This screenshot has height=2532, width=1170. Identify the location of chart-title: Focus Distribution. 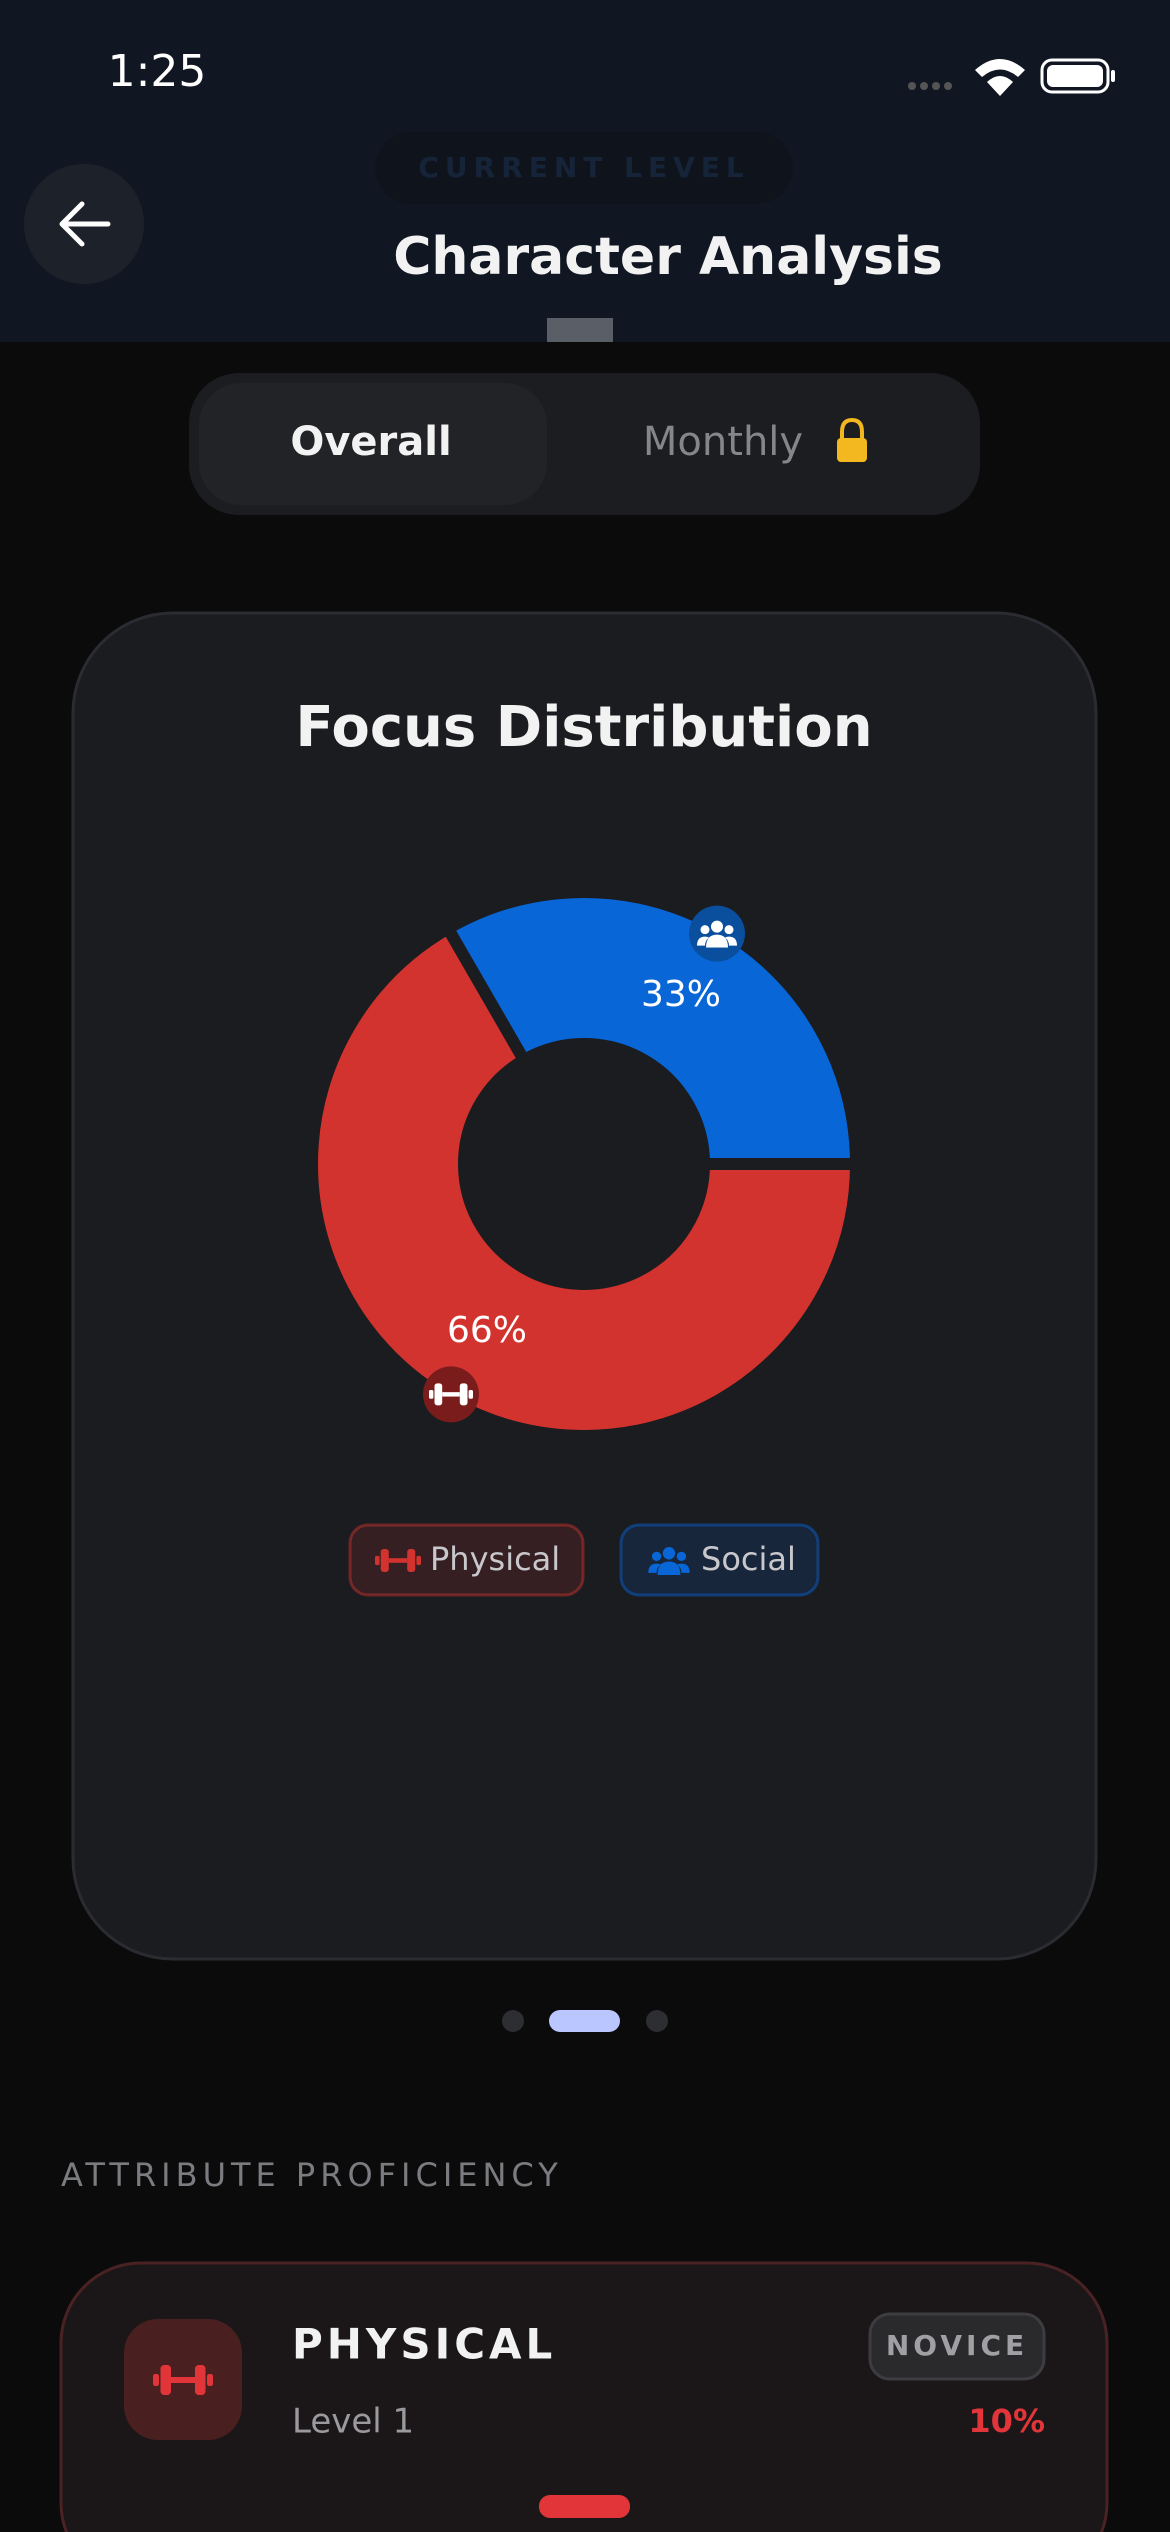
(583, 727).